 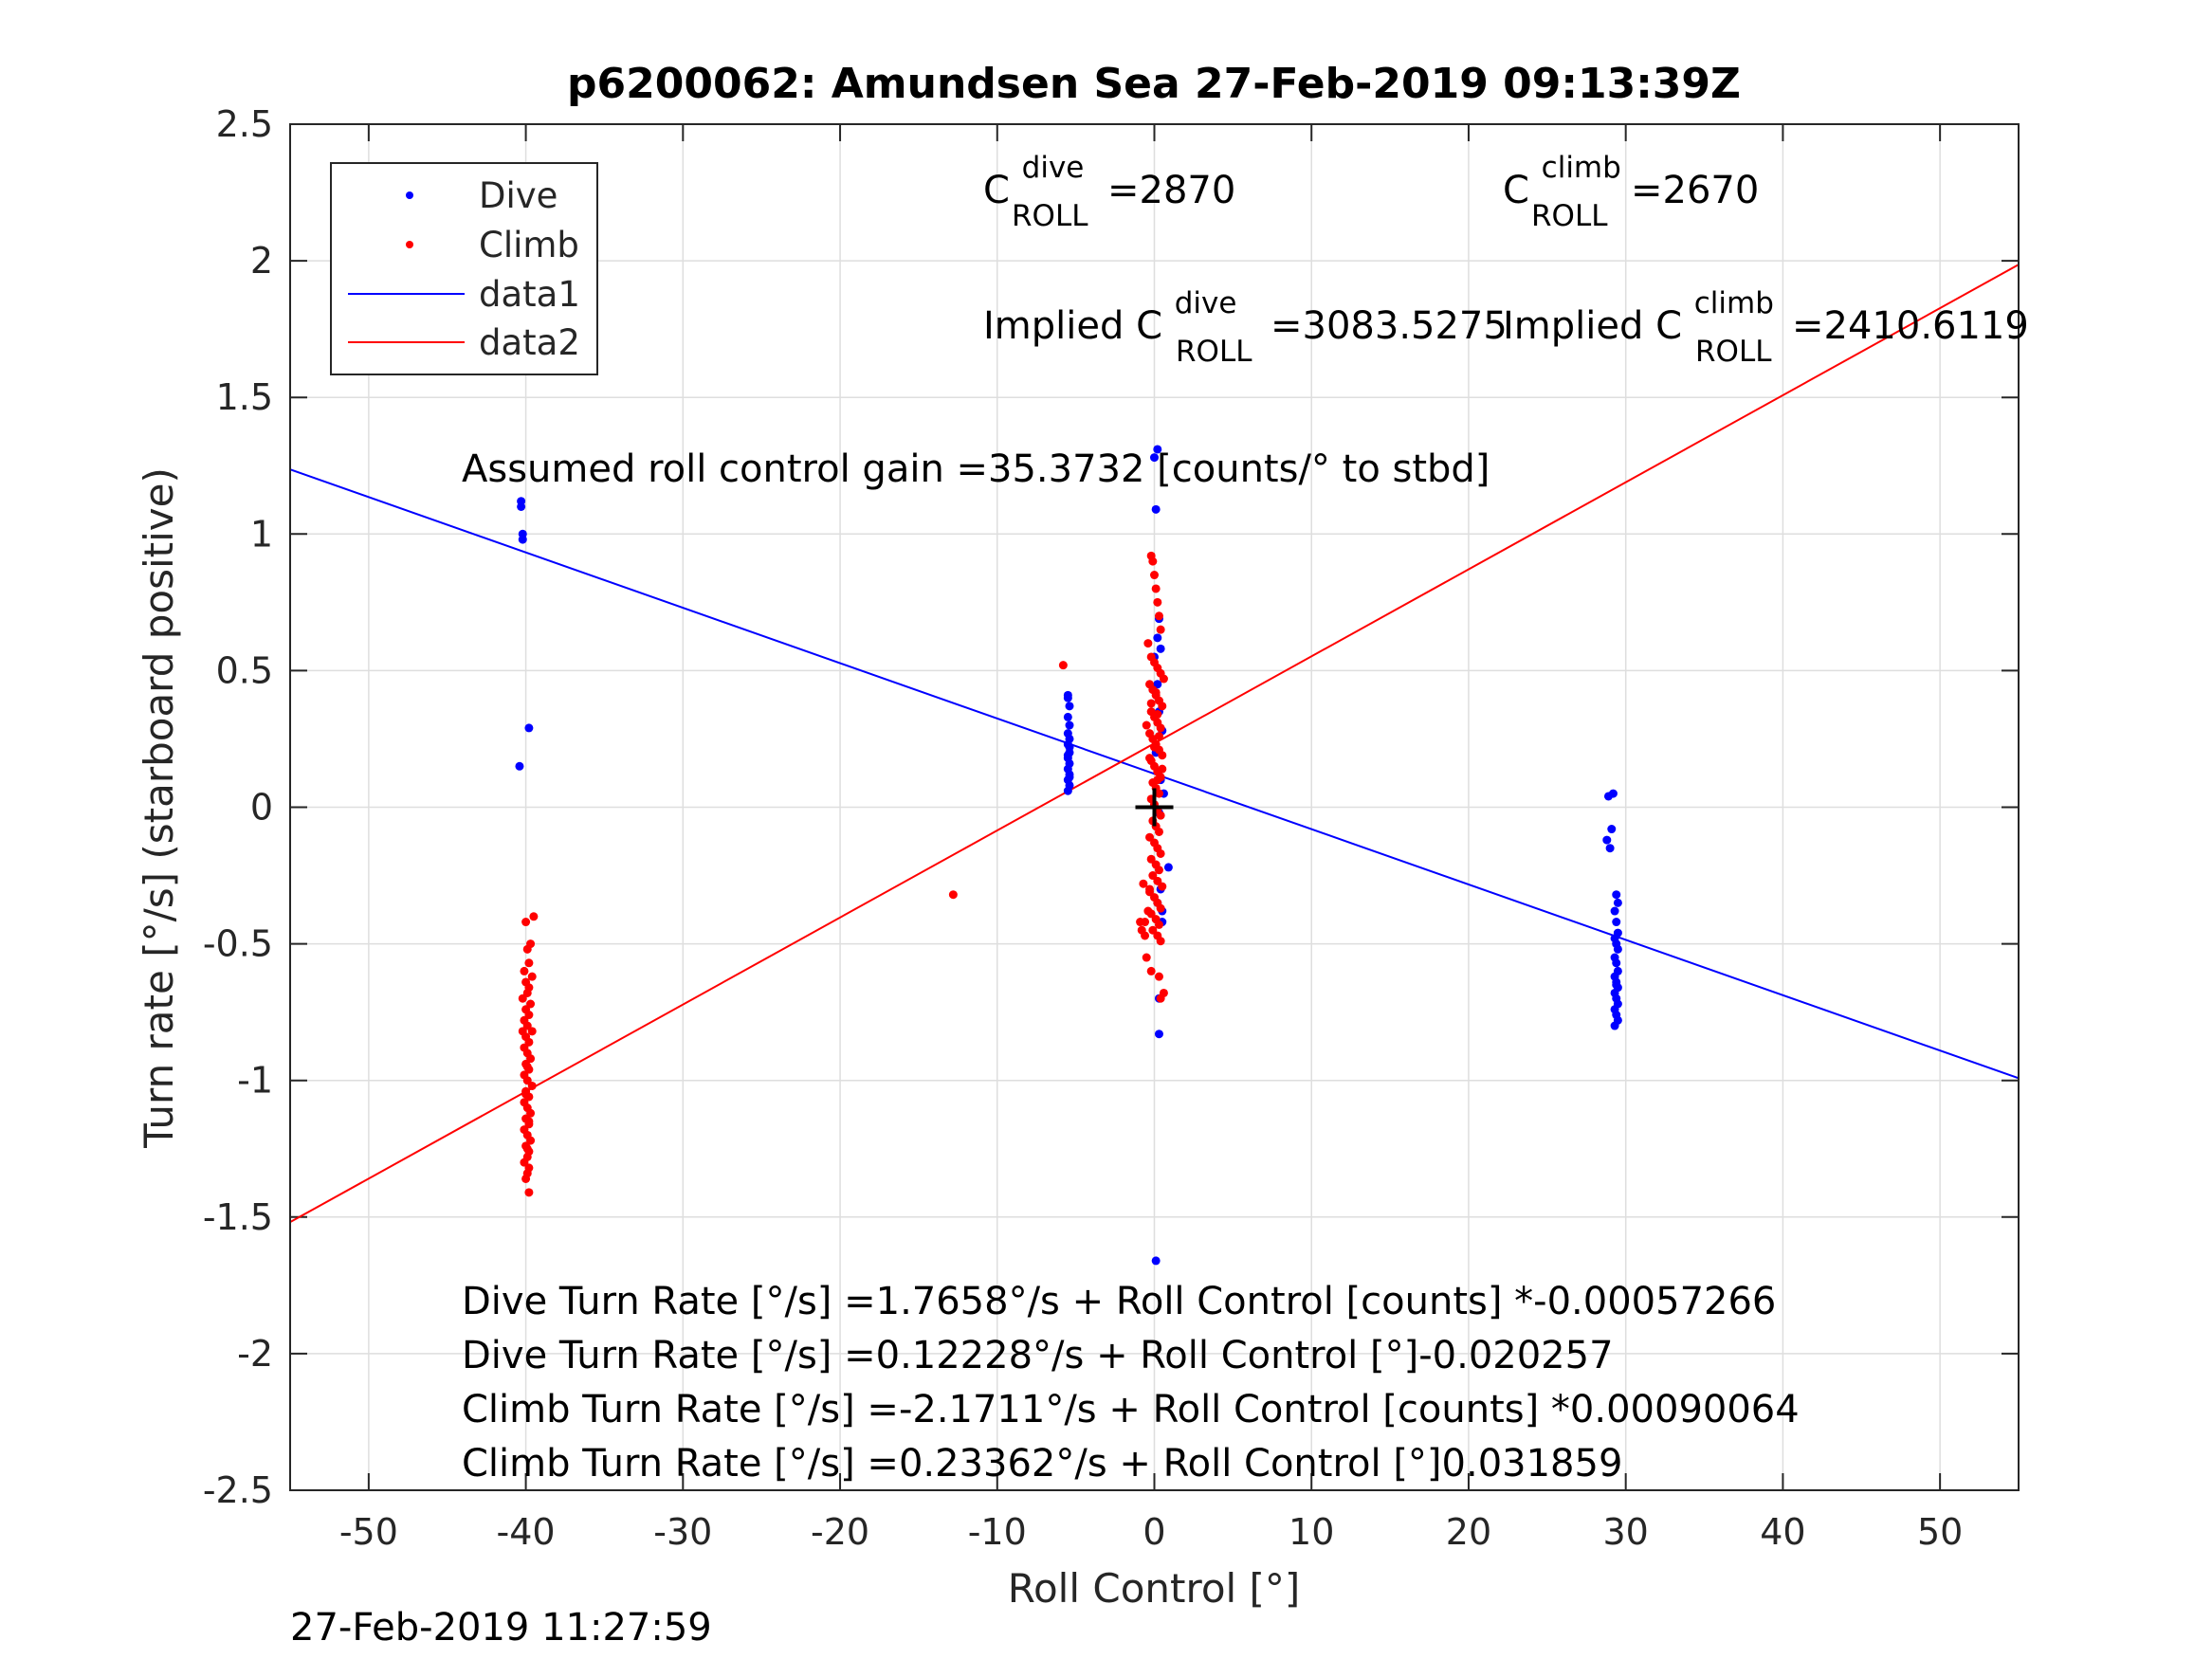 I want to click on legend-marker-dive, so click(x=409, y=195).